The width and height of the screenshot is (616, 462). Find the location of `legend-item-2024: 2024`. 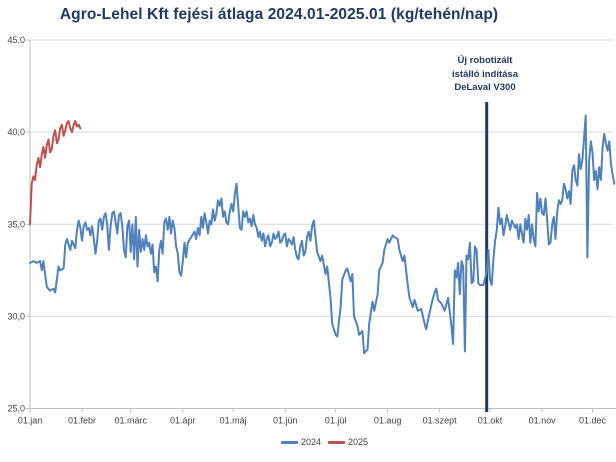

legend-item-2024: 2024 is located at coordinates (301, 442).